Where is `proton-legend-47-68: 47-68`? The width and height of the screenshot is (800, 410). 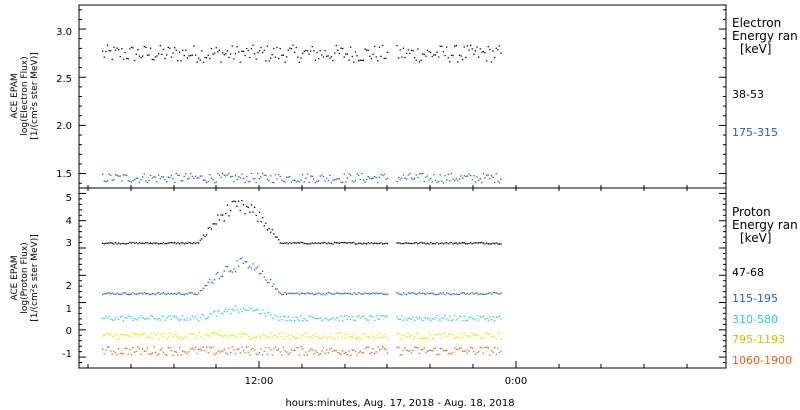
proton-legend-47-68: 47-68 is located at coordinates (748, 272).